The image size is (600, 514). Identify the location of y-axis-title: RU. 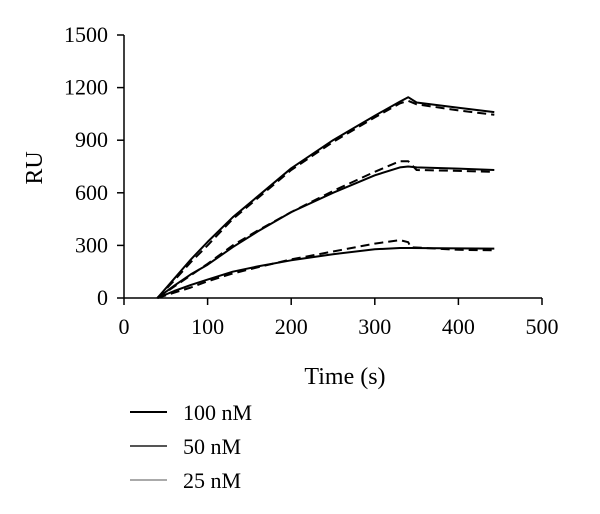
(35, 167).